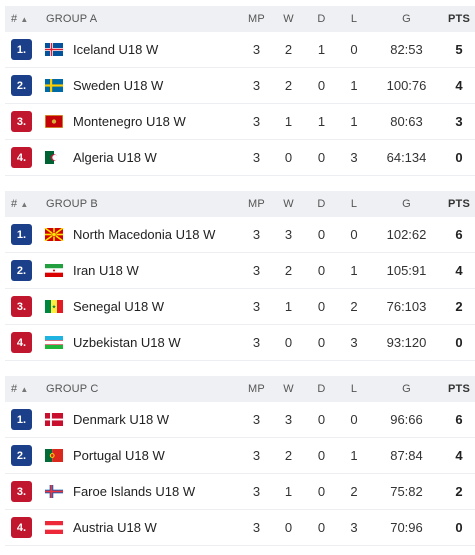  I want to click on team-name: Austria U18 W, so click(115, 527).